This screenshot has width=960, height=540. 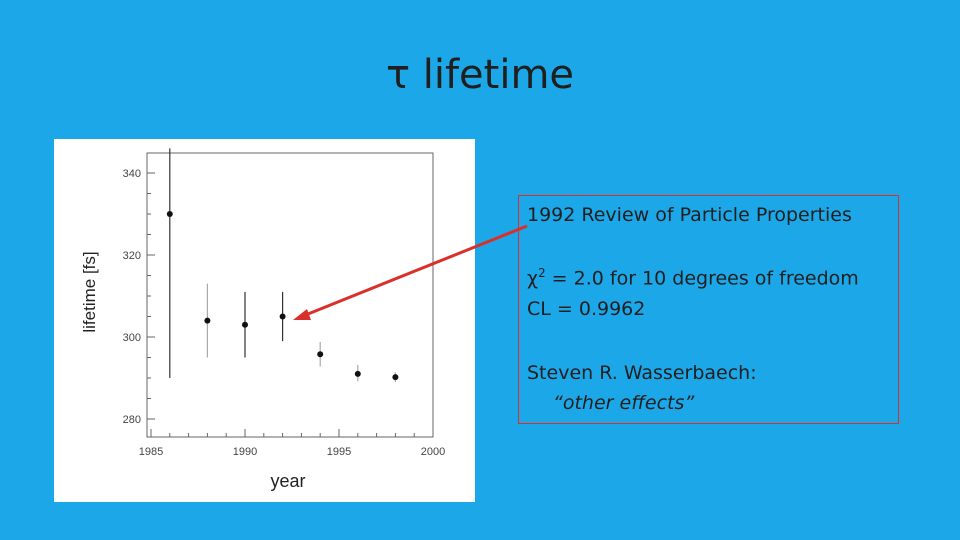 I want to click on chi-square-rest: = 2.0 for 10 degrees of freedom, so click(x=702, y=278).